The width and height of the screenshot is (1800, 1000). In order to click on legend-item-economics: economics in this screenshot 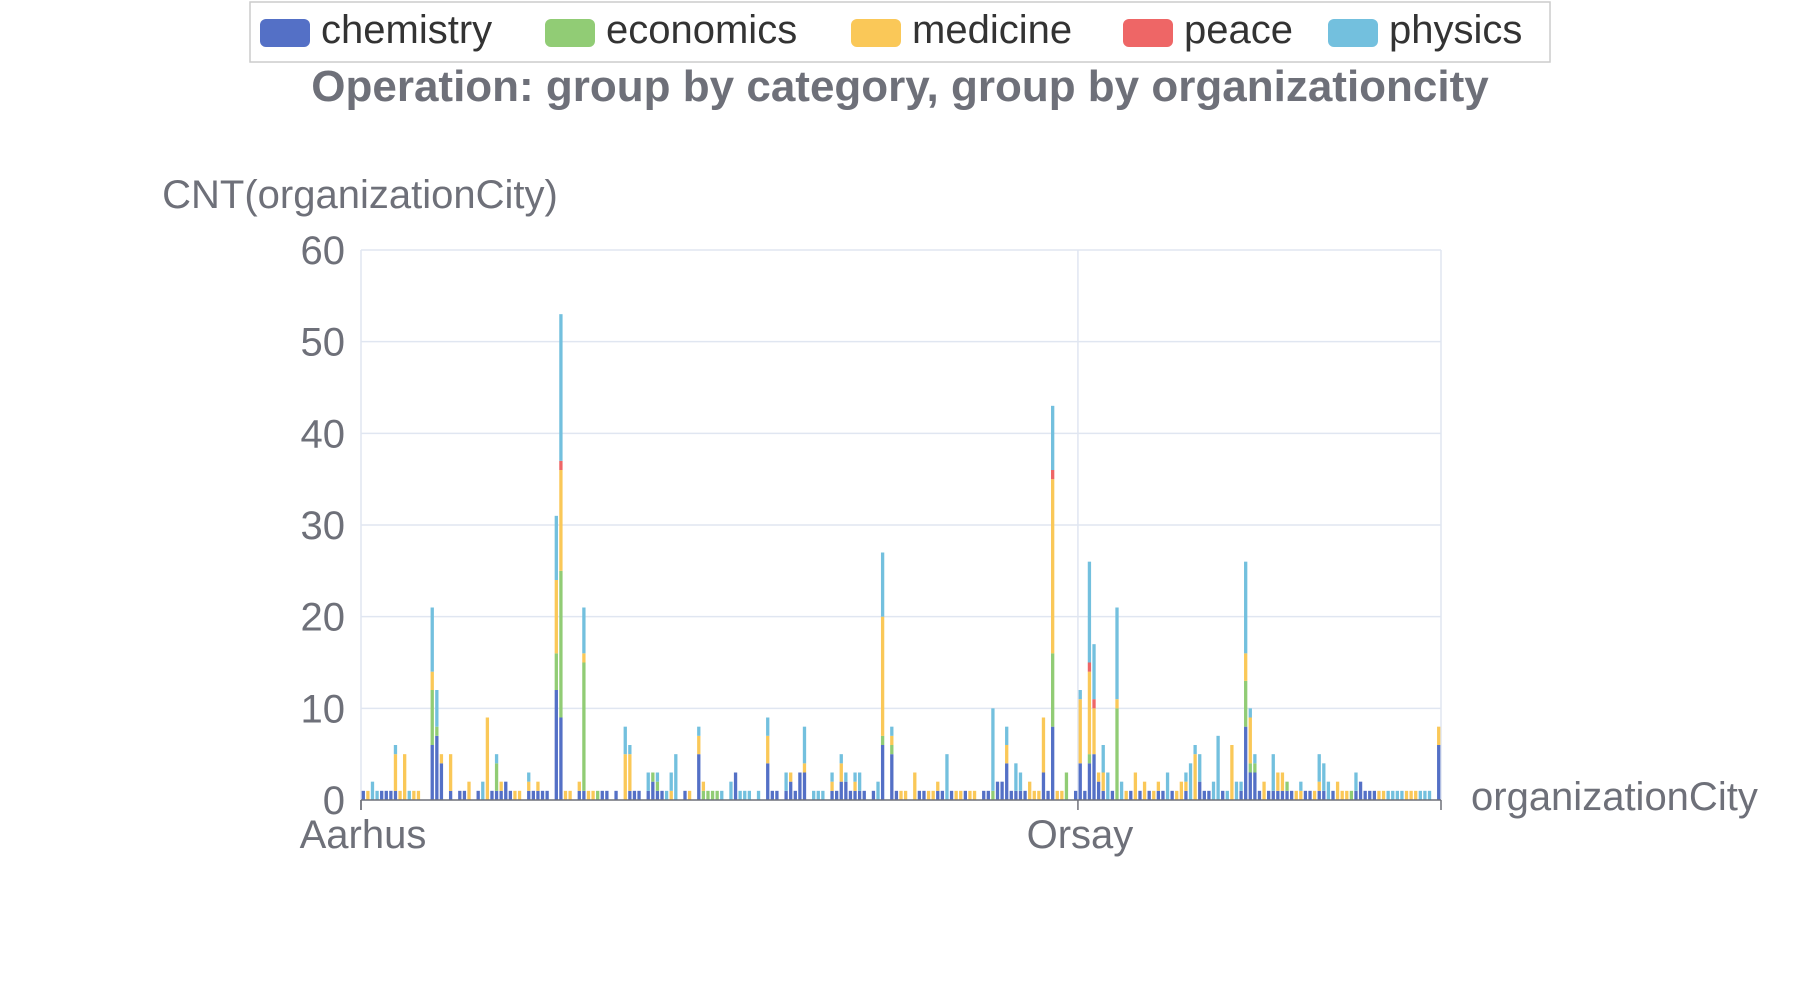, I will do `click(671, 30)`.